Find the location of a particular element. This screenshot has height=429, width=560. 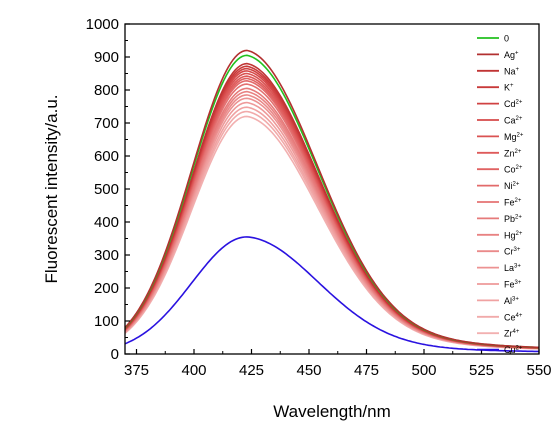

legend-item: Ag+ is located at coordinates (498, 55).